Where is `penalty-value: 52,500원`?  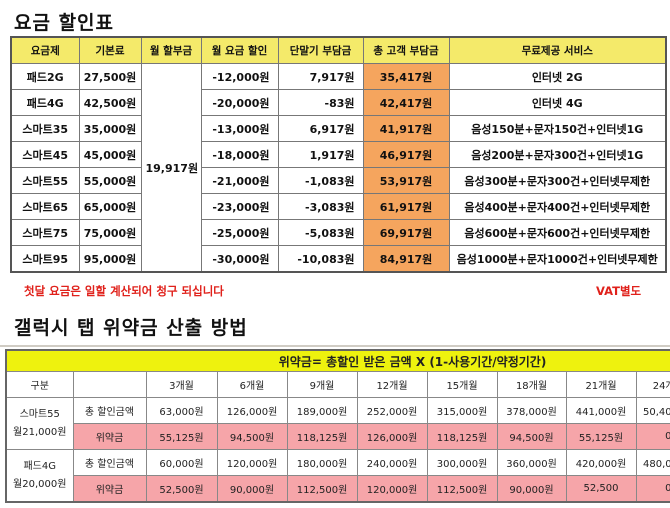
penalty-value: 52,500원 is located at coordinates (181, 489).